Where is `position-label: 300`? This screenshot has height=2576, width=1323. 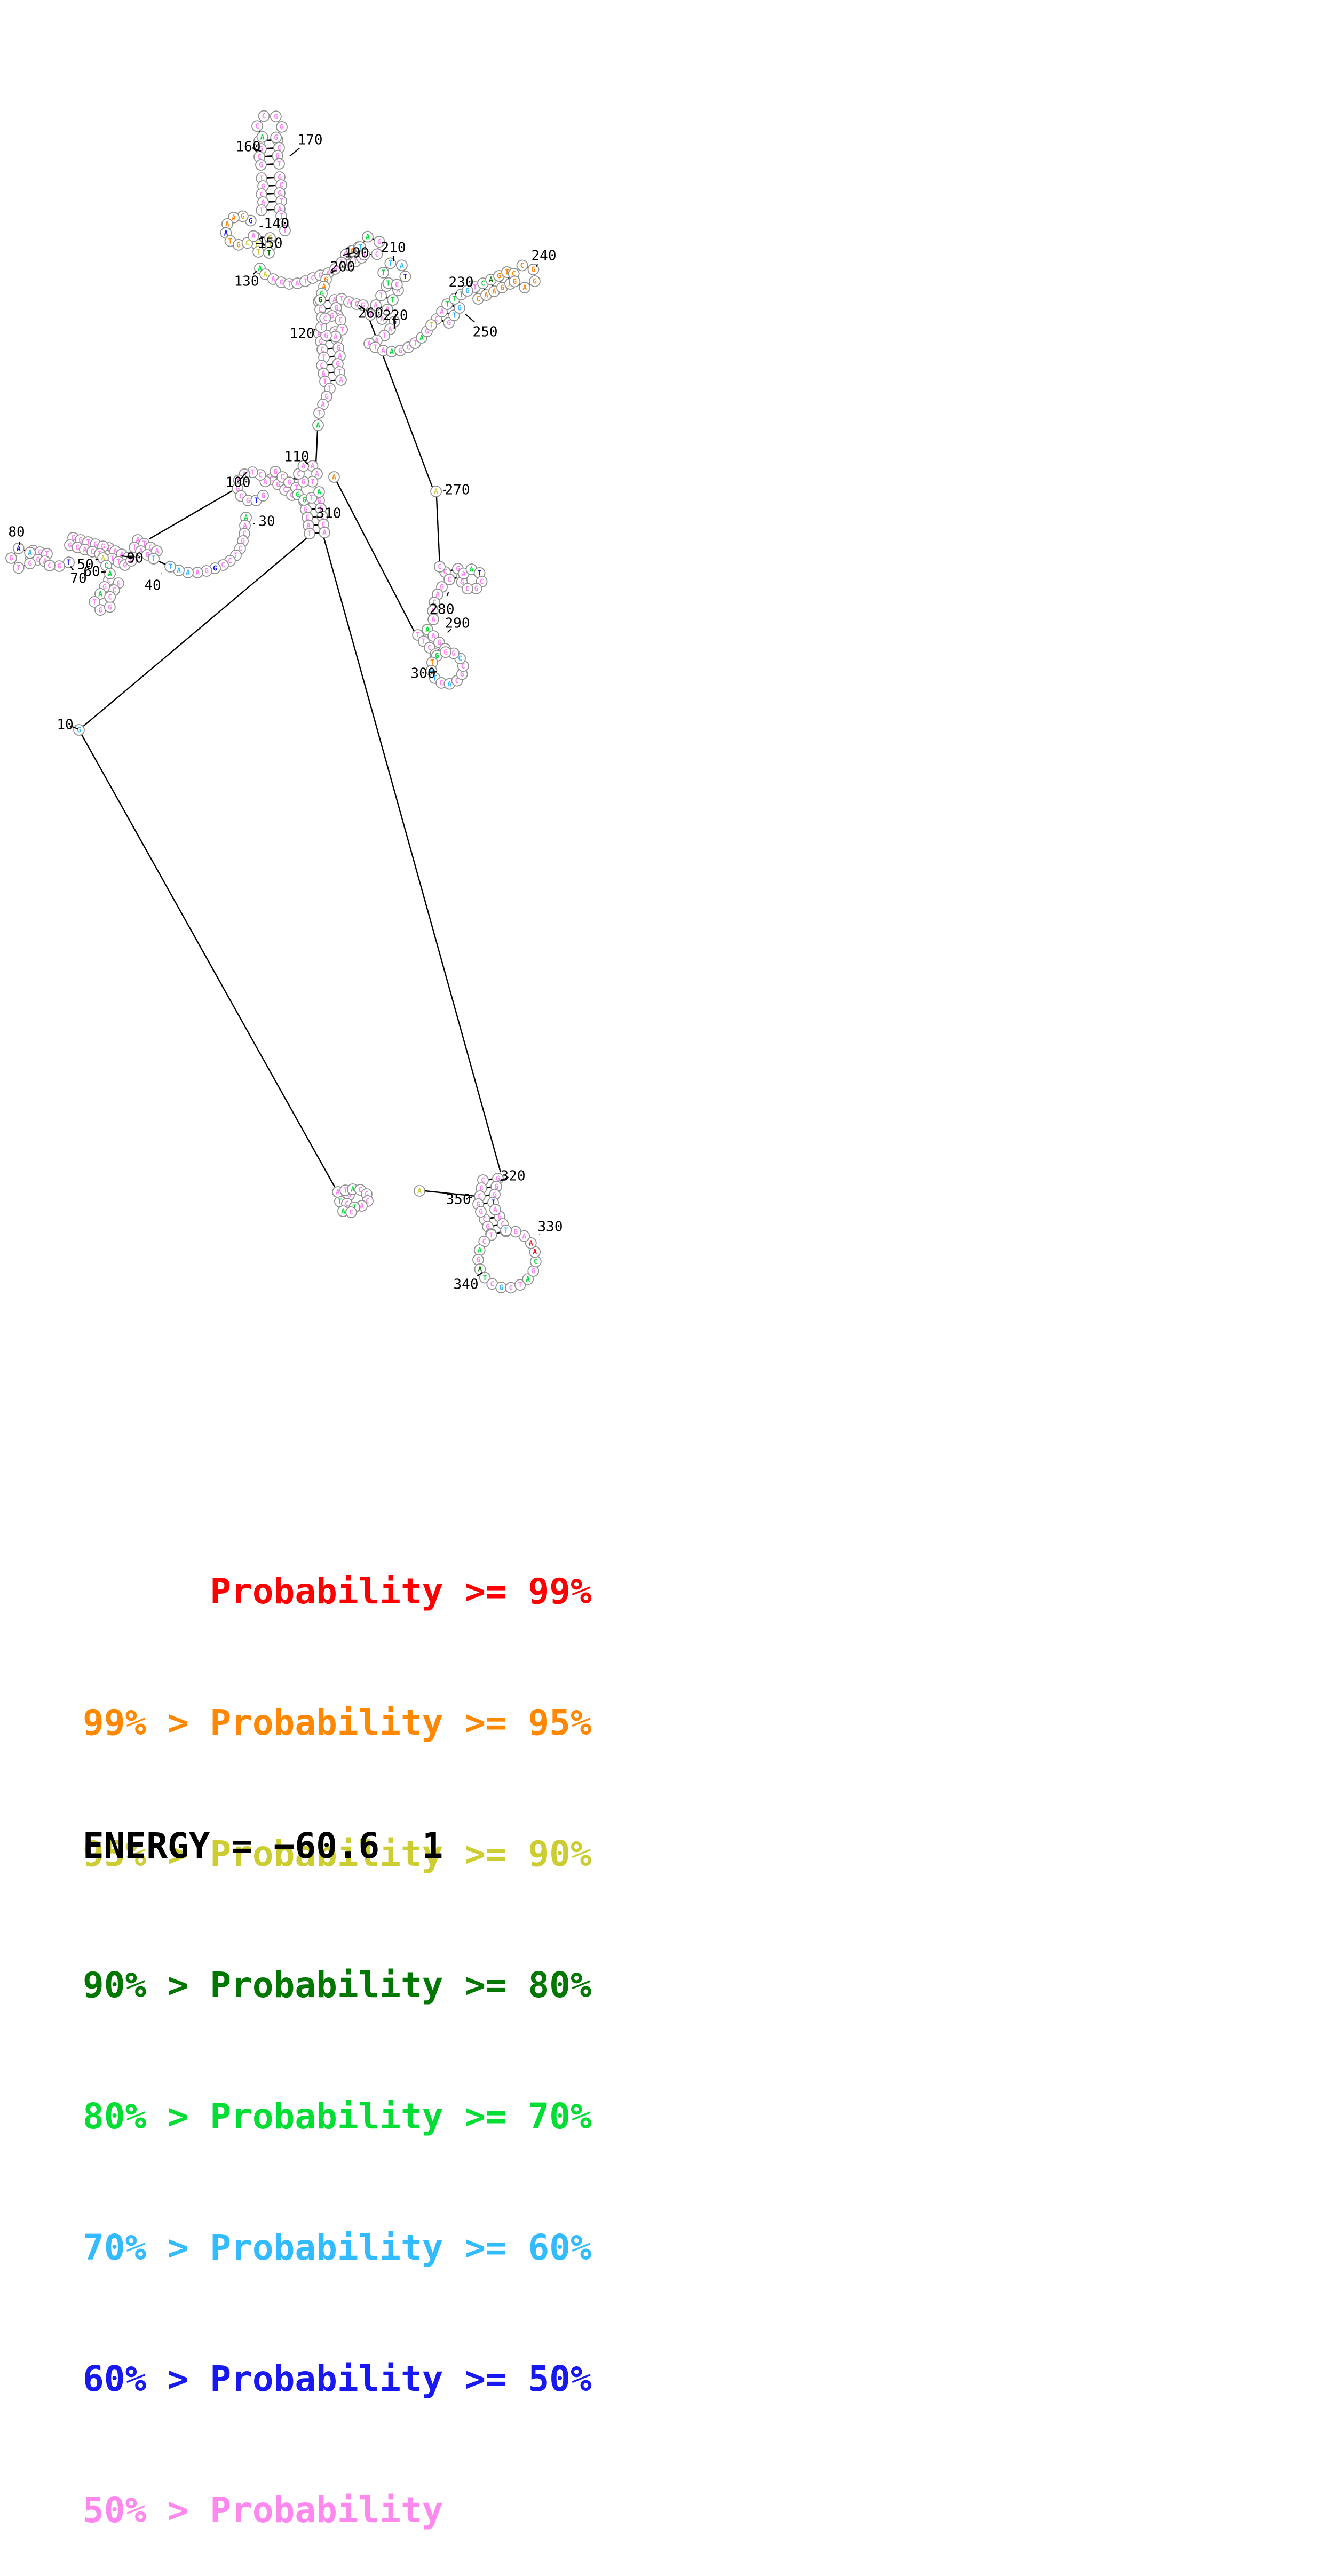
position-label: 300 is located at coordinates (423, 673).